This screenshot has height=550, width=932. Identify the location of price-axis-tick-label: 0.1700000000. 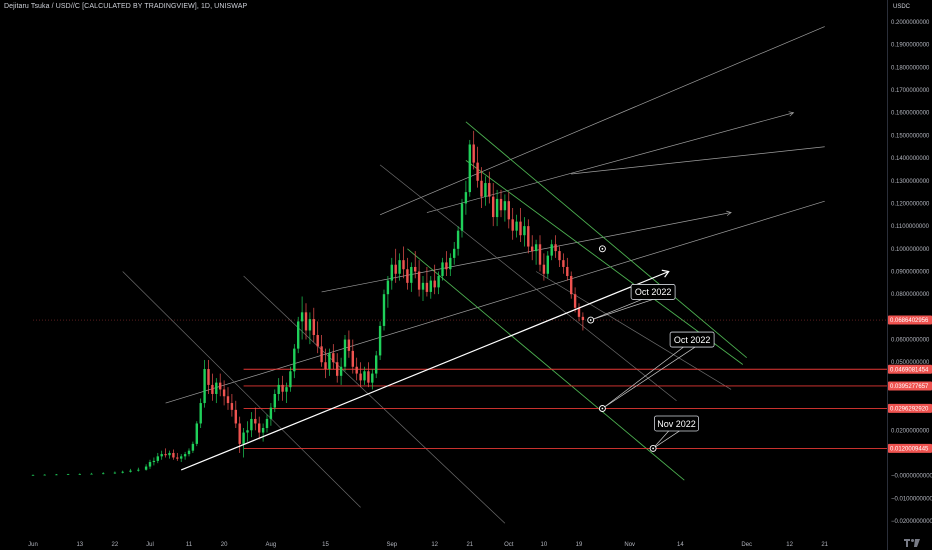
(910, 91).